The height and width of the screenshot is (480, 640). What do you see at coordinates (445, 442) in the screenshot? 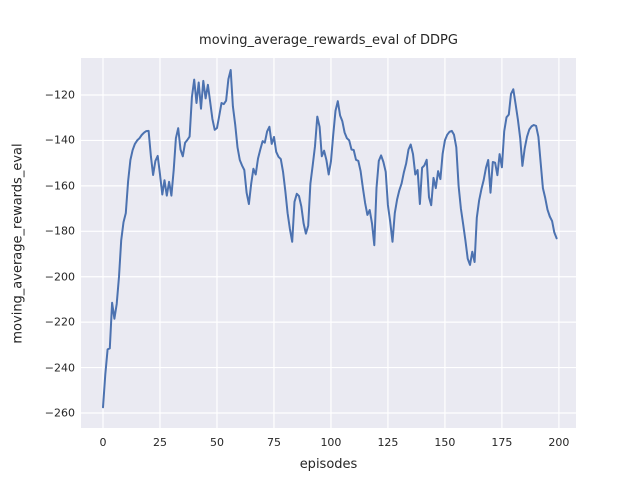
I see `x-tick-label: 150` at bounding box center [445, 442].